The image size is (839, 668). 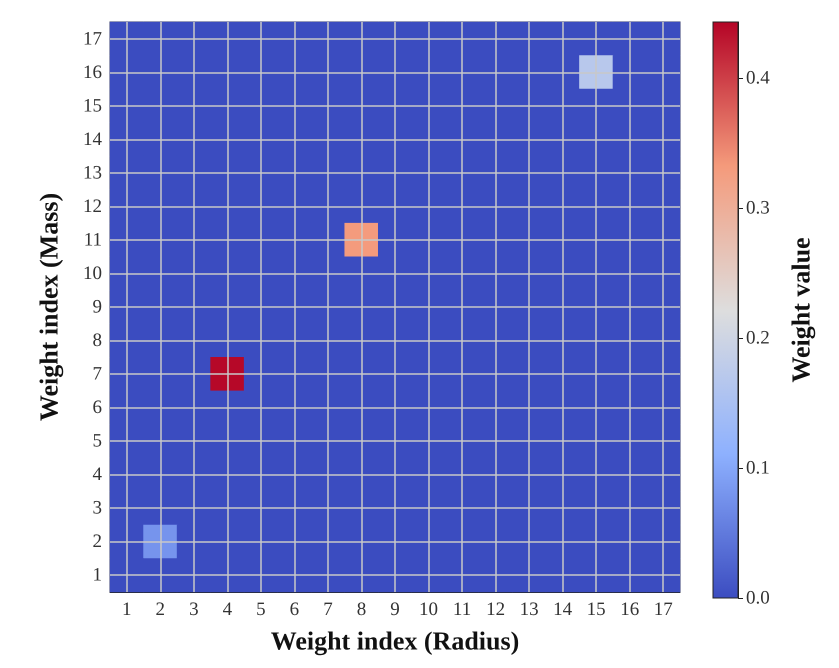 What do you see at coordinates (97, 575) in the screenshot?
I see `y-tick-label: 1` at bounding box center [97, 575].